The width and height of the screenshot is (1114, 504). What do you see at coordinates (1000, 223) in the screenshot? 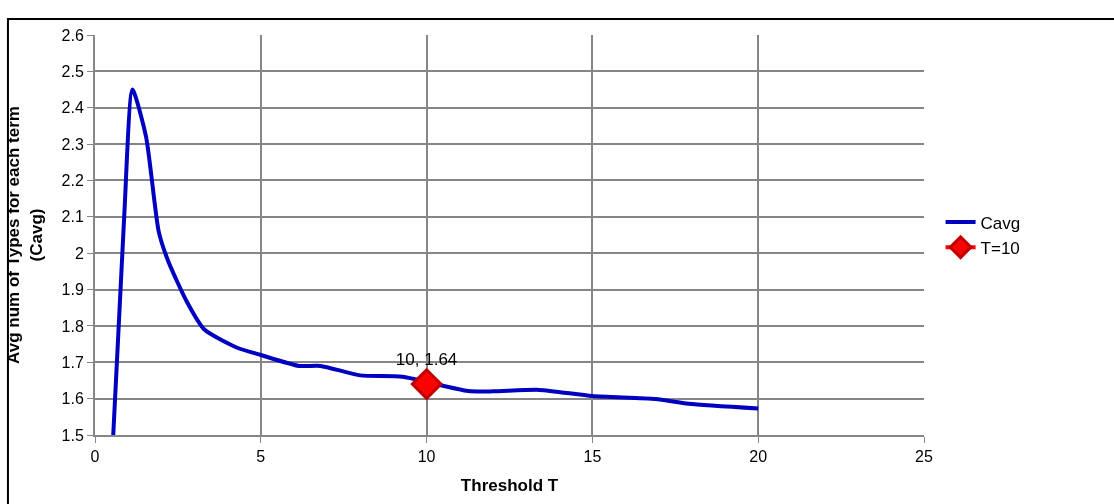
I see `legend-label: Cavg` at bounding box center [1000, 223].